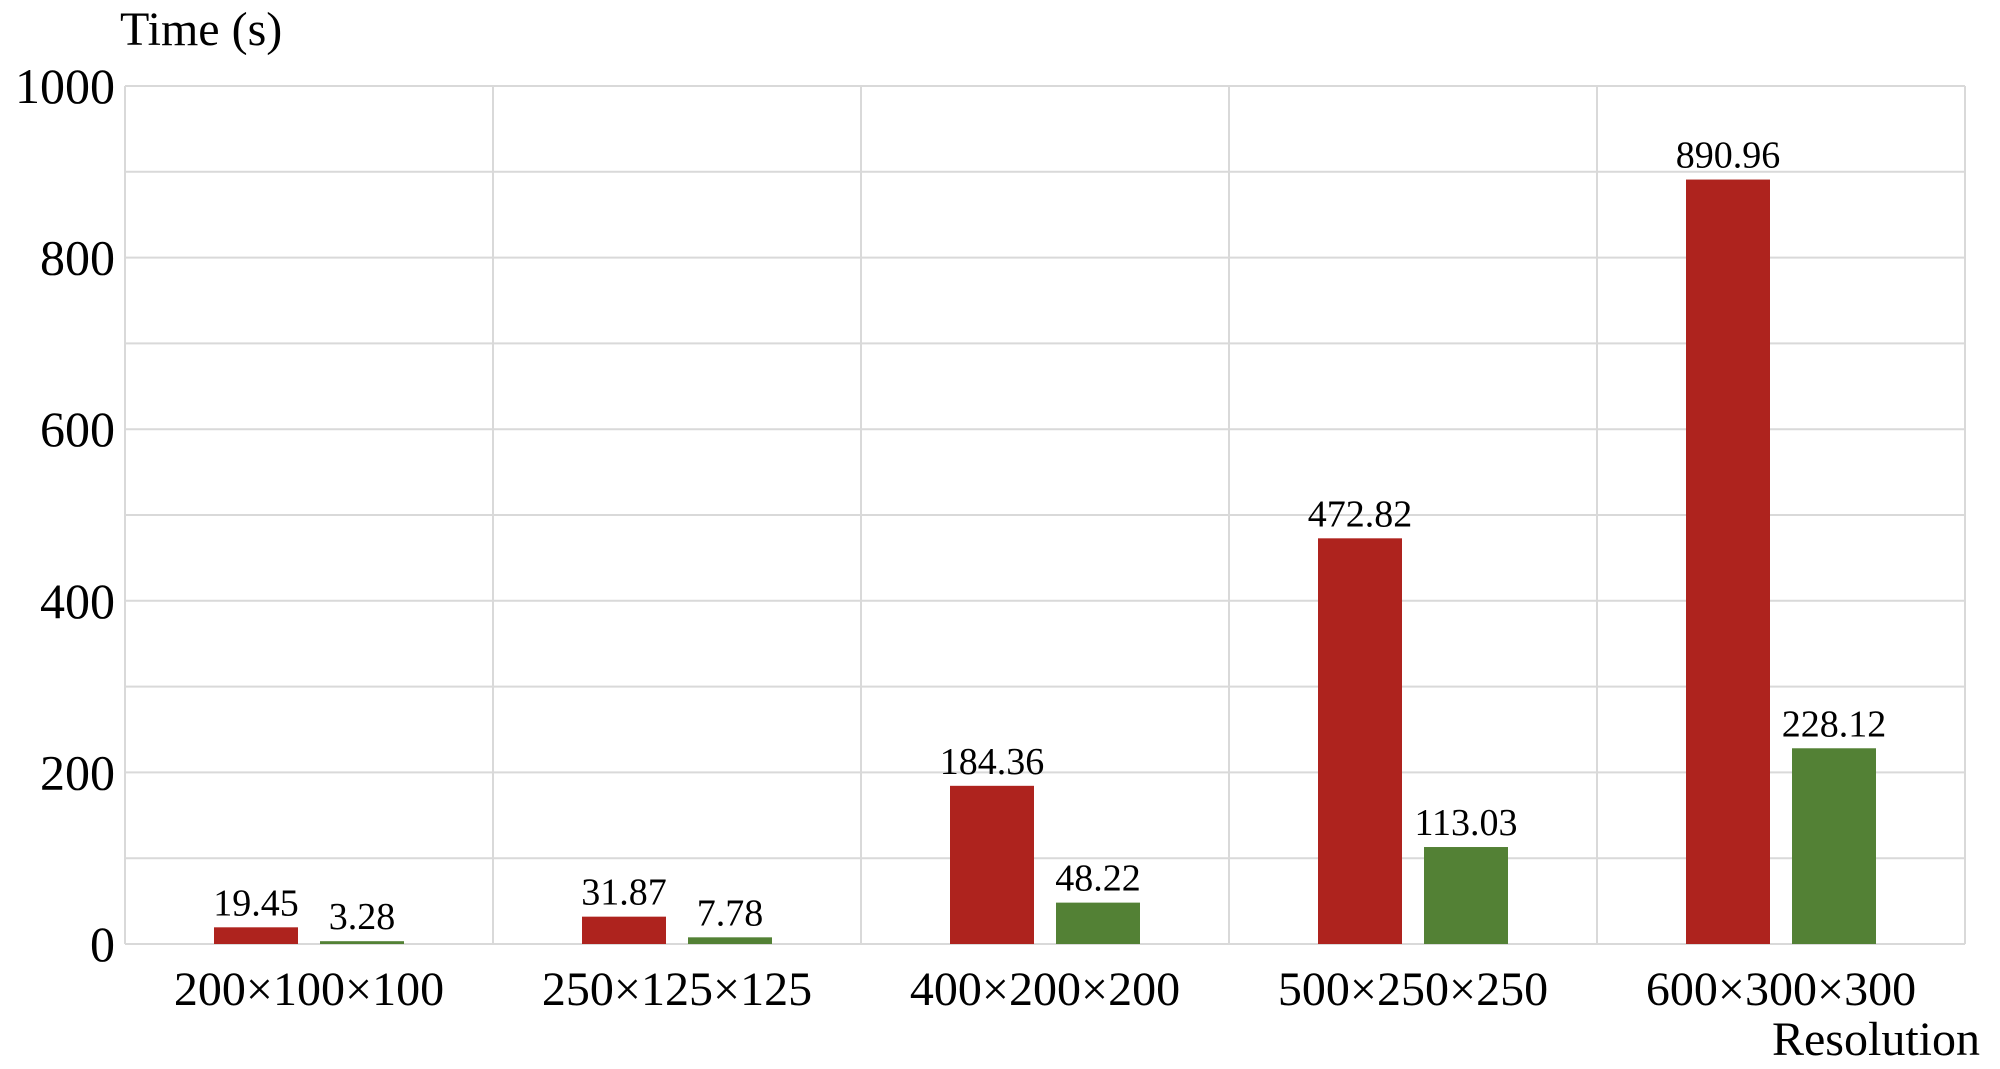  Describe the element at coordinates (77, 601) in the screenshot. I see `y-tick-label: 400` at that location.